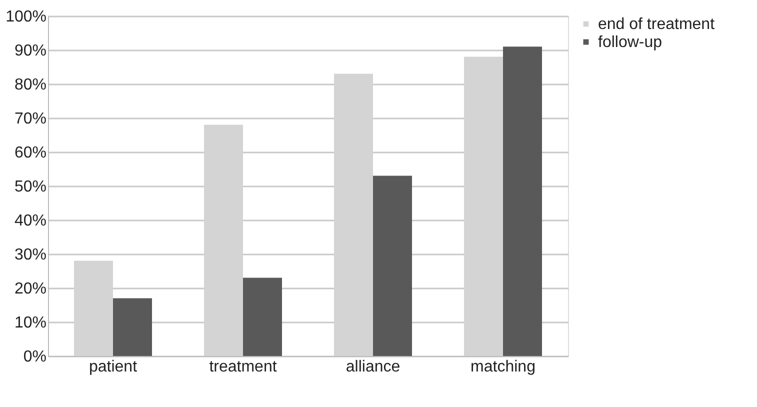 Image resolution: width=757 pixels, height=407 pixels. What do you see at coordinates (26, 17) in the screenshot?
I see `y-tick-label: 100%` at bounding box center [26, 17].